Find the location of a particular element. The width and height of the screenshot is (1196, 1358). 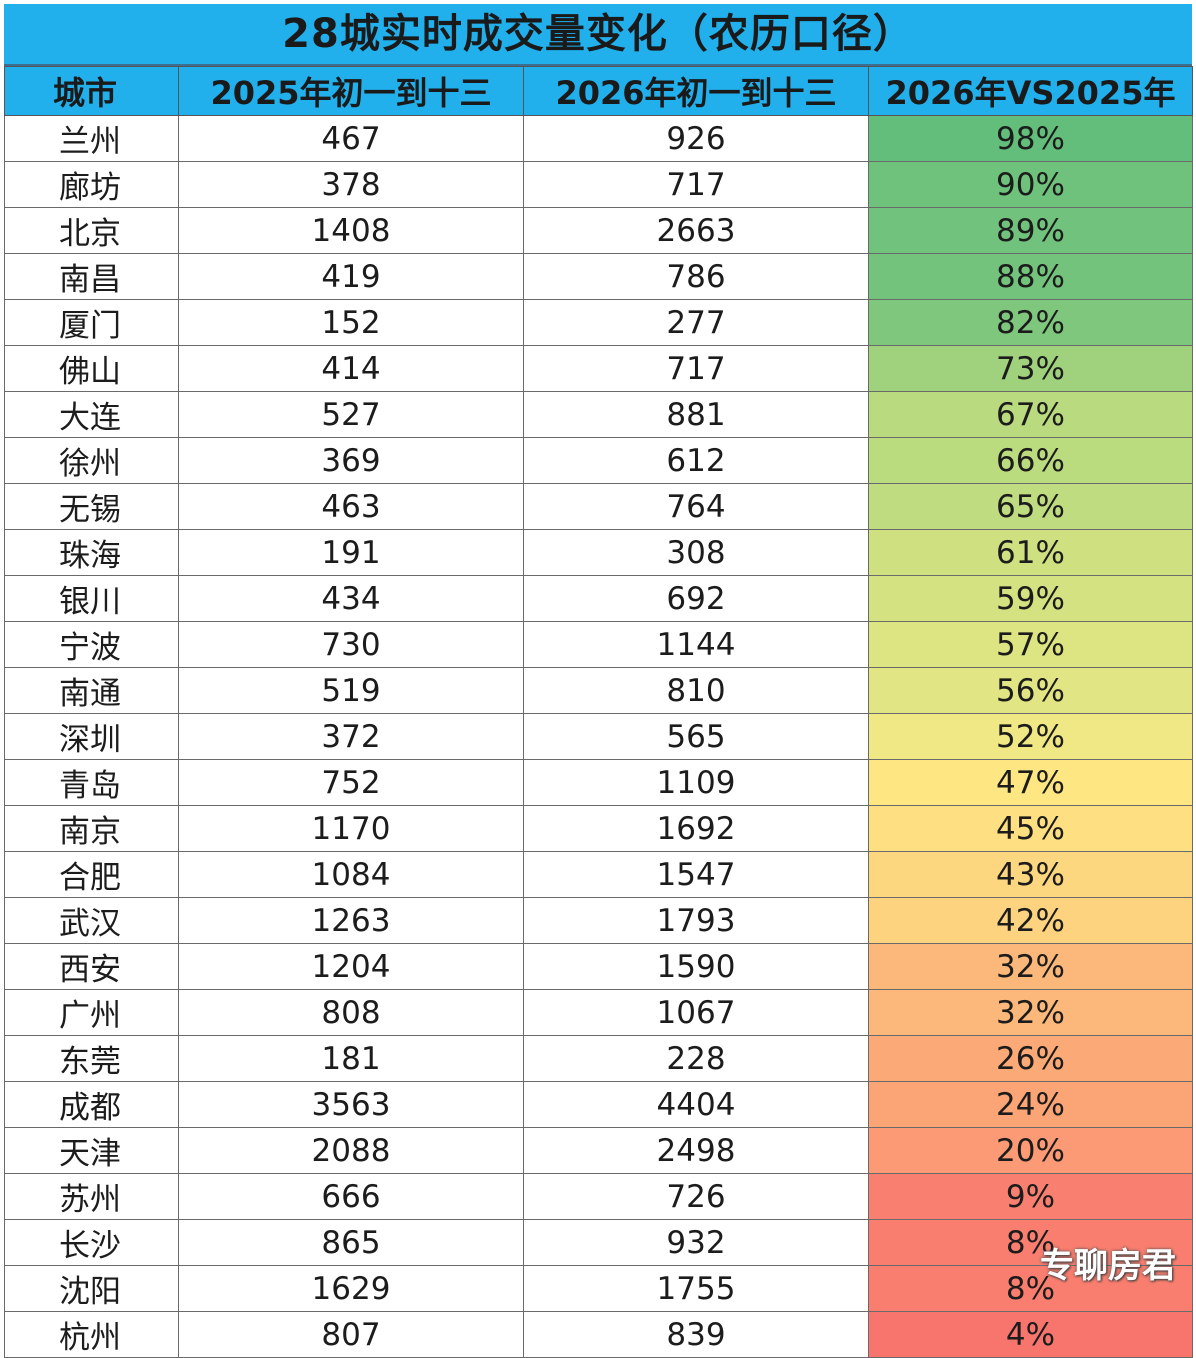

table-row: 东莞 181 228 26% is located at coordinates (598, 1058).